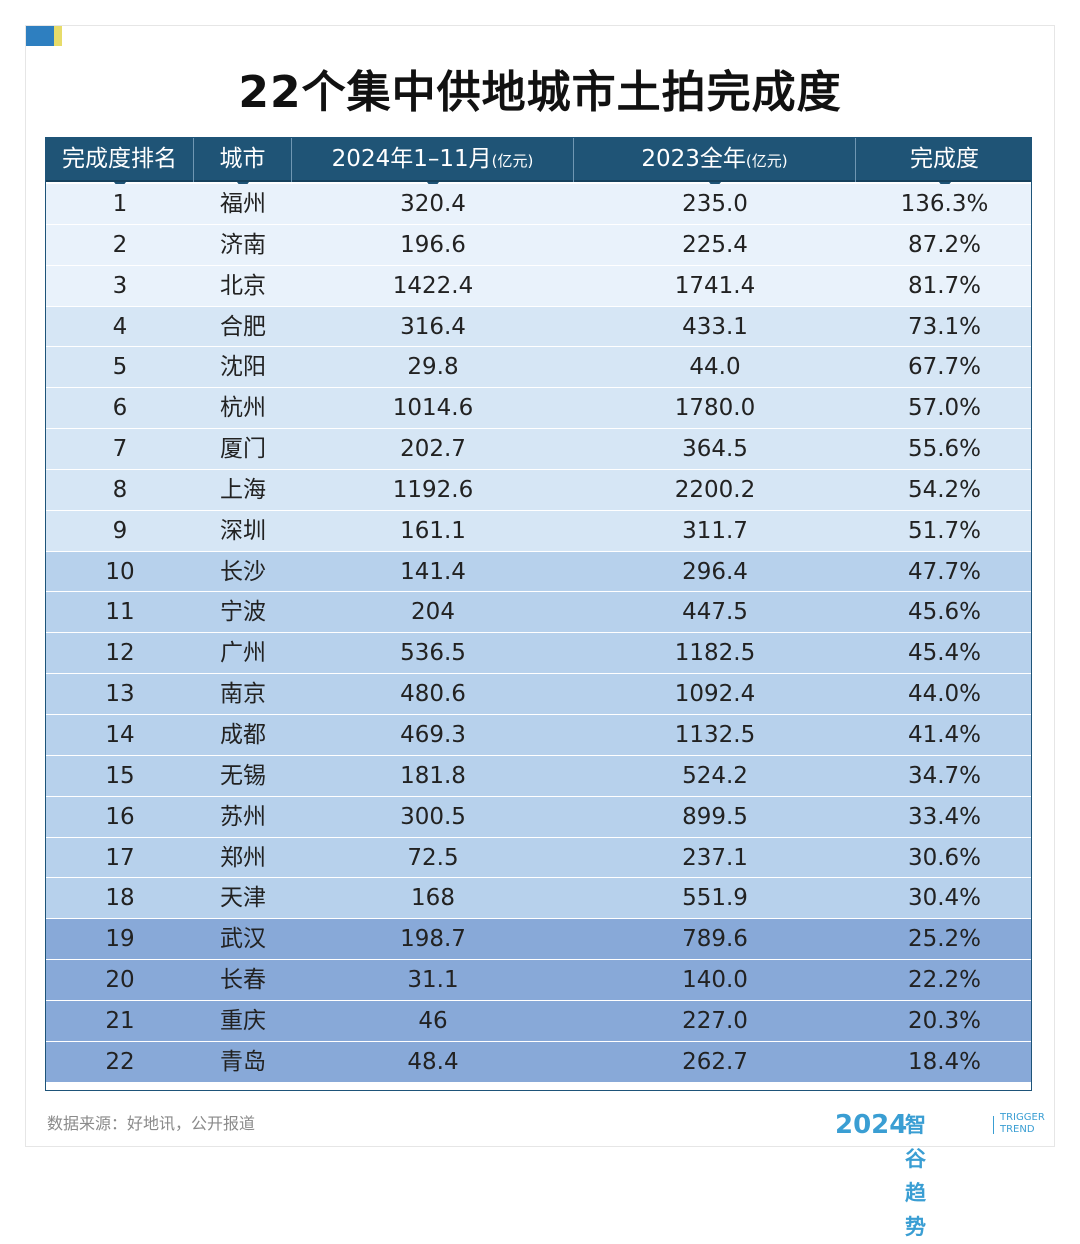  I want to click on cell-rank: 20, so click(120, 980).